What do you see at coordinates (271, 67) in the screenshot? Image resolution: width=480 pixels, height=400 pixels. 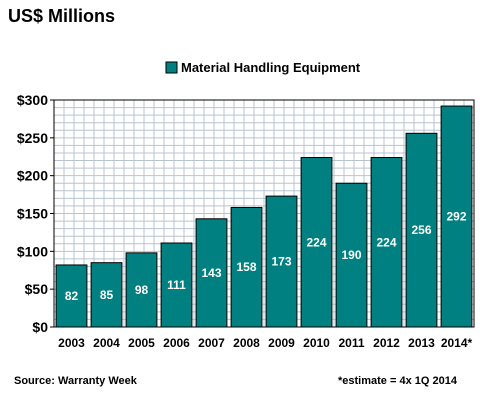 I see `legend-label: Material Handling Equipment` at bounding box center [271, 67].